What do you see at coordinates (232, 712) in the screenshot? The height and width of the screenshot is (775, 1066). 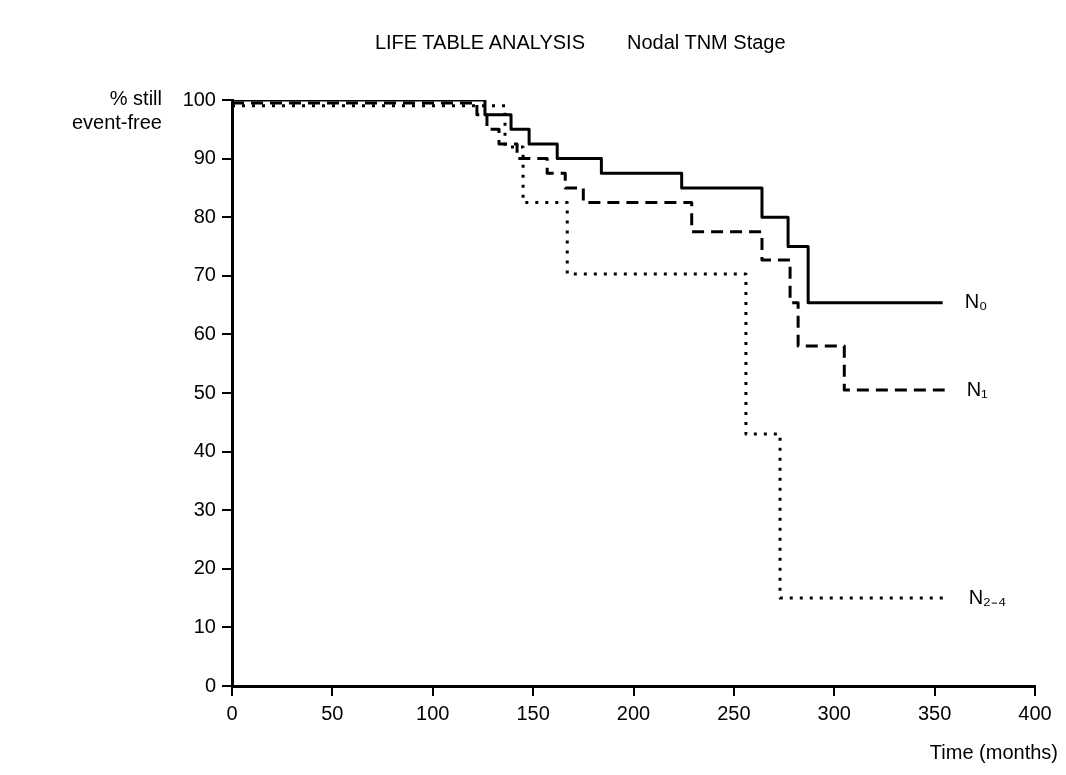 I see `x-tick-label: 0` at bounding box center [232, 712].